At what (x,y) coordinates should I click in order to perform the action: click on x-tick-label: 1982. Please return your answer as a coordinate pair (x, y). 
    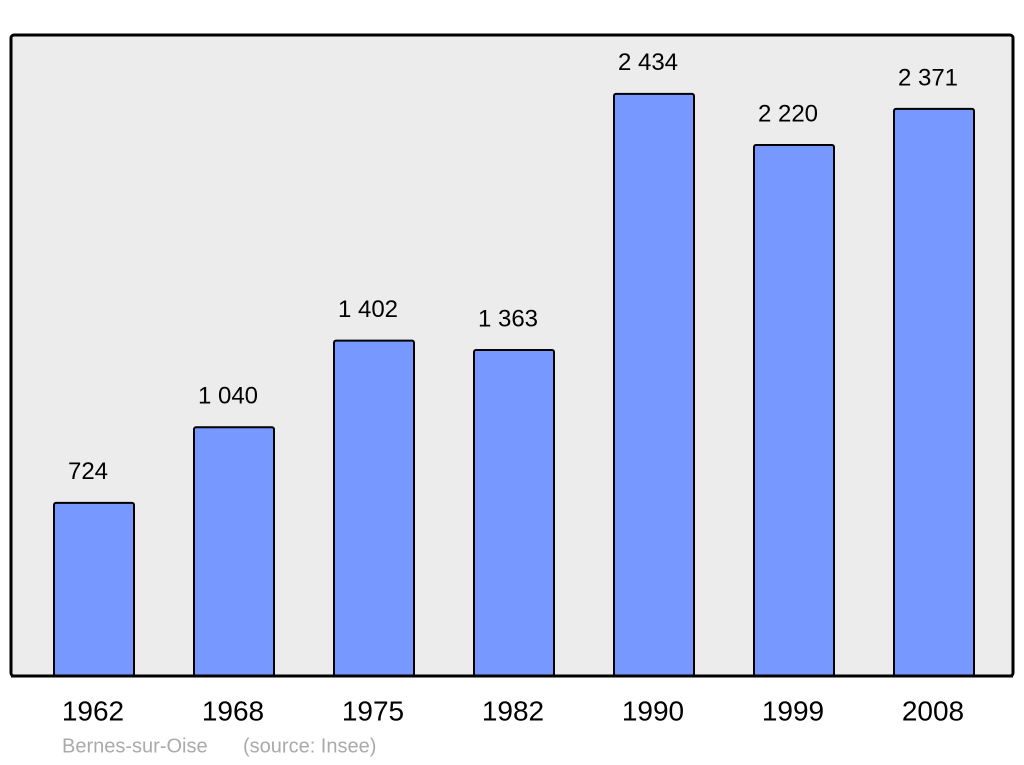
    Looking at the image, I should click on (513, 710).